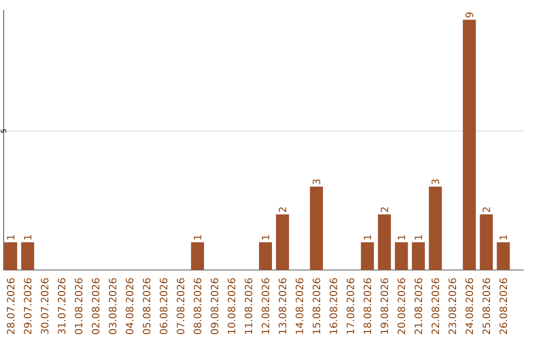  I want to click on x-tick-label: 05.08.2026, so click(146, 306).